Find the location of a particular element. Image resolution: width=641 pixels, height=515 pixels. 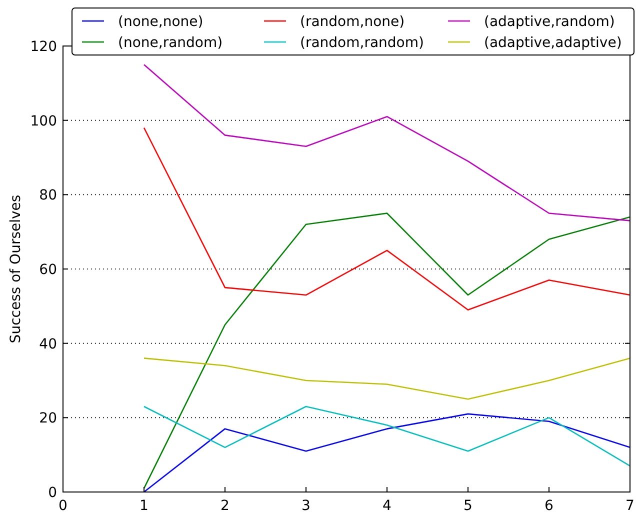

y-tick-label: 80 is located at coordinates (48, 196).